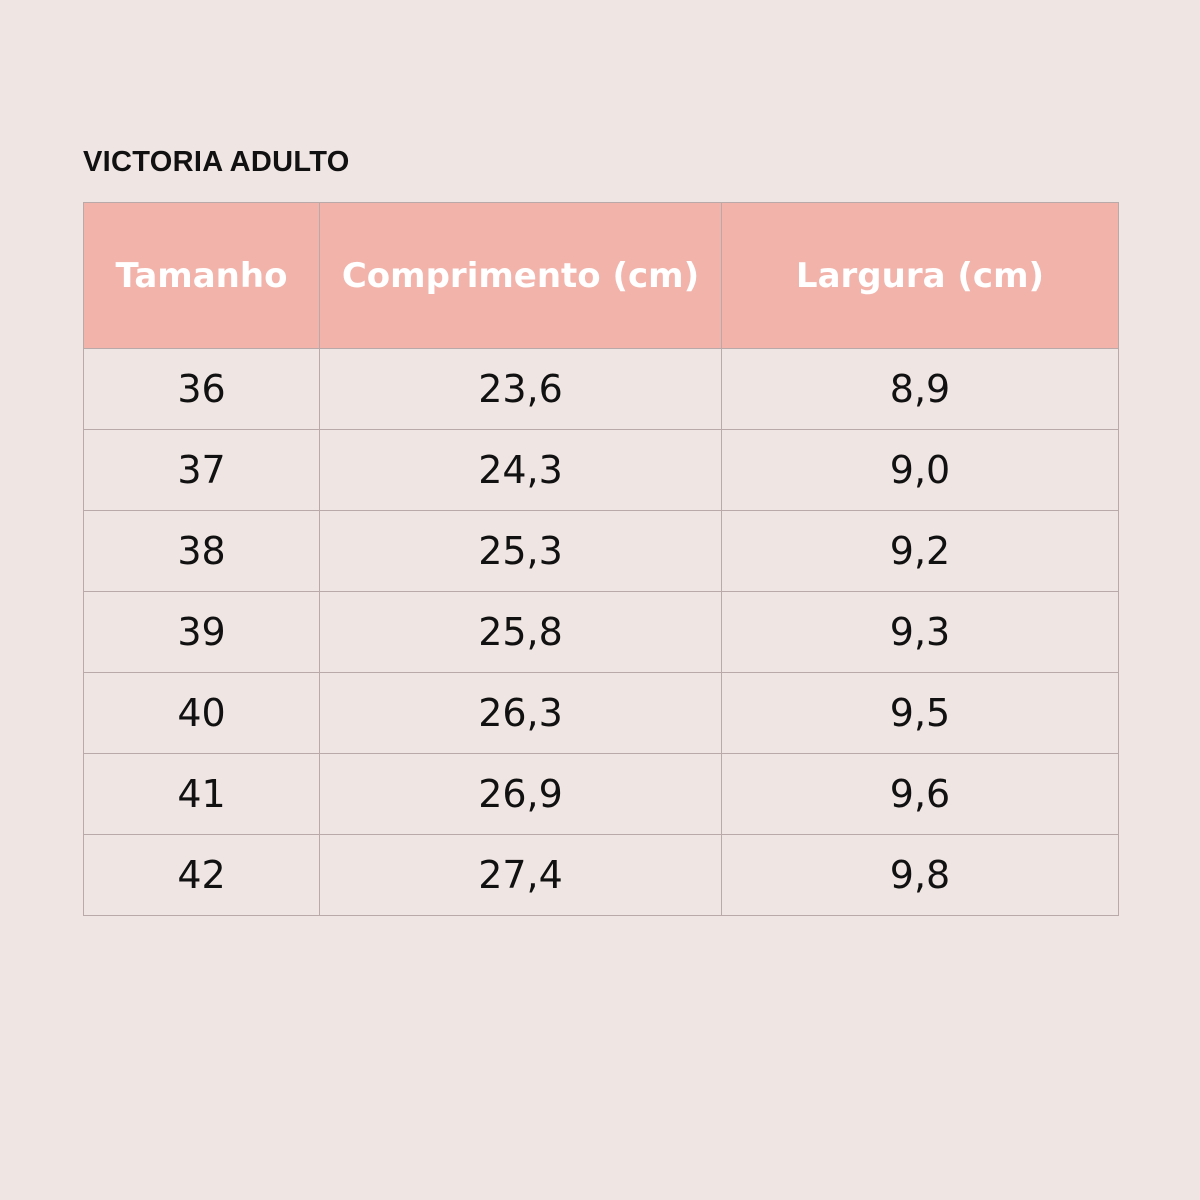 The image size is (1200, 1200). What do you see at coordinates (520, 875) in the screenshot?
I see `table-cell: 27,4` at bounding box center [520, 875].